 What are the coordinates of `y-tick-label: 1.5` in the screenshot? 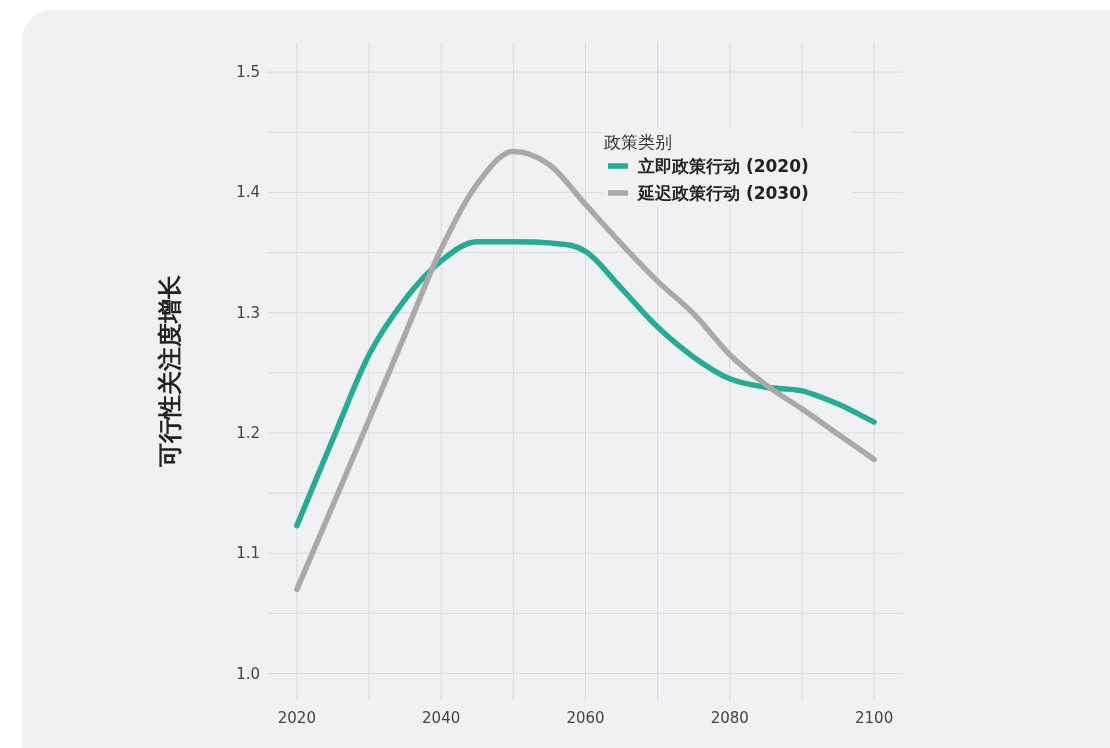 It's located at (248, 72).